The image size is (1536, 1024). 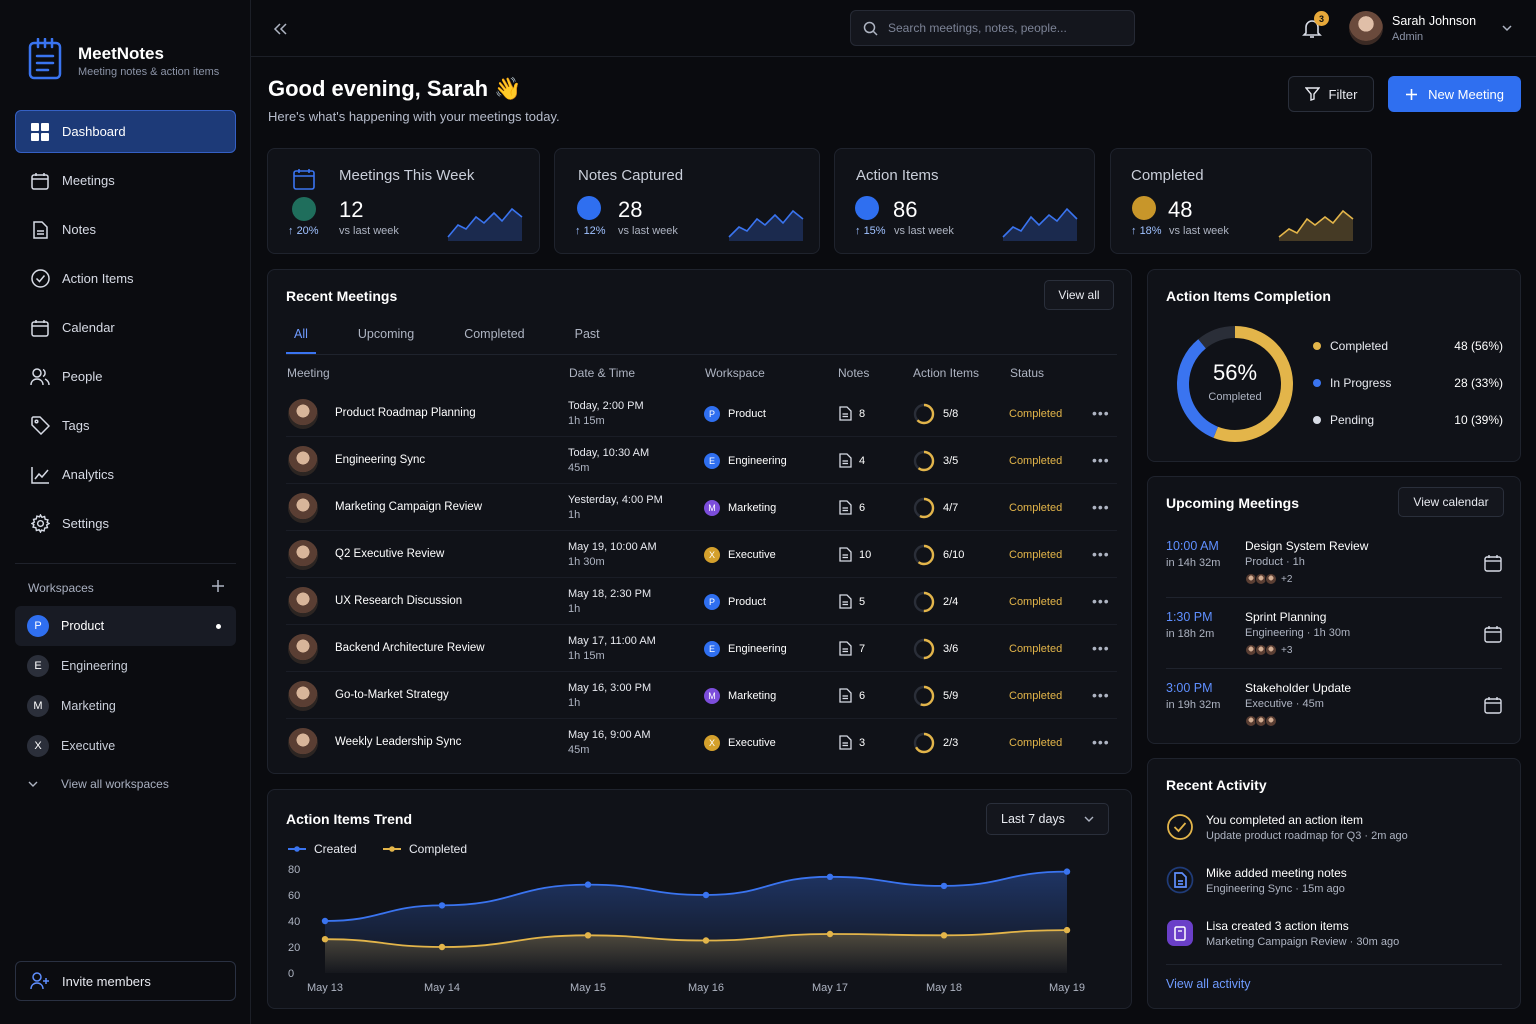 What do you see at coordinates (1235, 397) in the screenshot?
I see `completion-label: Completed` at bounding box center [1235, 397].